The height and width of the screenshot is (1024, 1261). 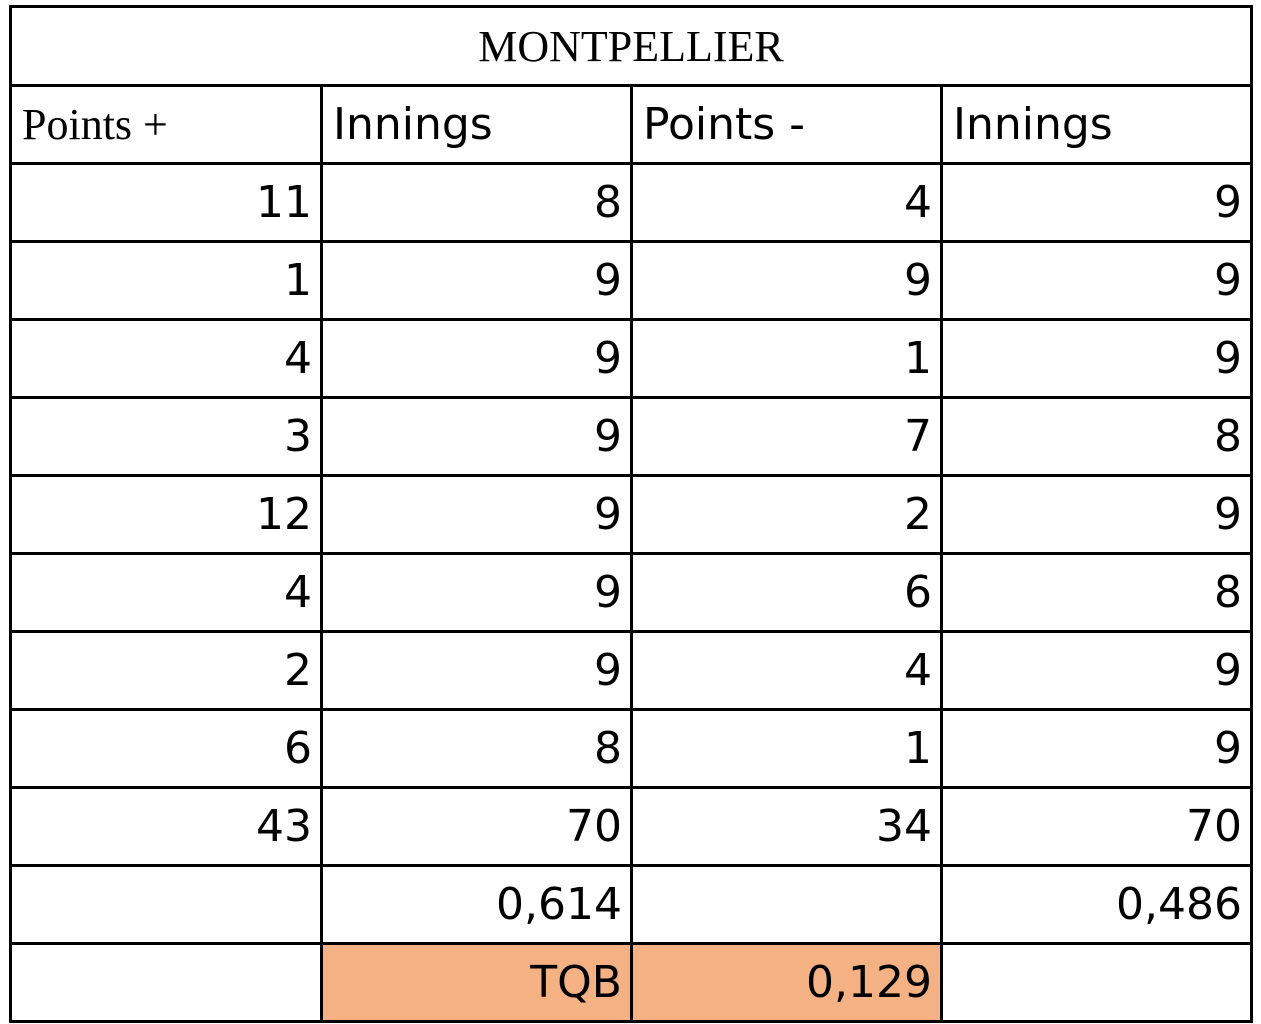 I want to click on table-row: 6 8 1 9, so click(x=631, y=748).